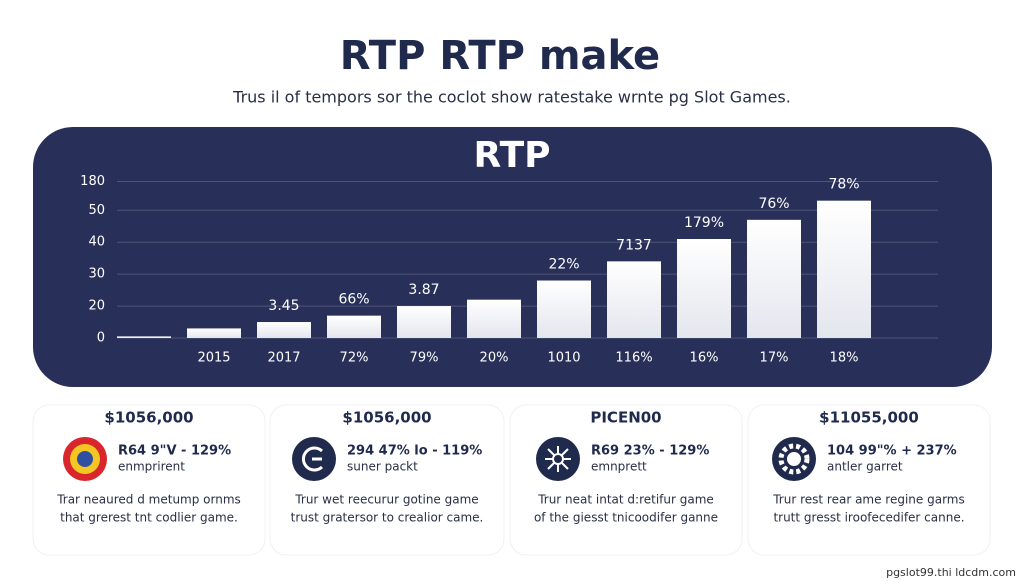  What do you see at coordinates (387, 518) in the screenshot?
I see `card-description: trust gratersor to crealior came.` at bounding box center [387, 518].